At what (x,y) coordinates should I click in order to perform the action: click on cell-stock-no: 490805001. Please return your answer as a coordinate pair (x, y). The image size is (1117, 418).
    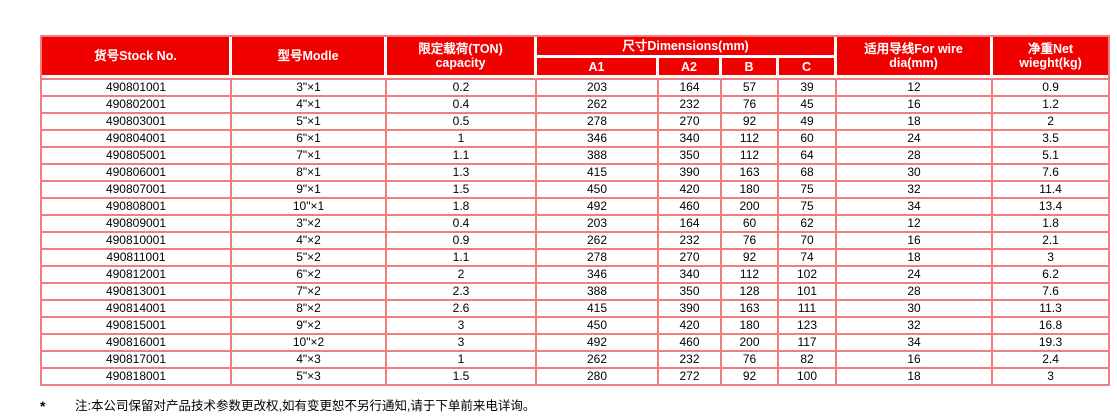
    Looking at the image, I should click on (137, 156).